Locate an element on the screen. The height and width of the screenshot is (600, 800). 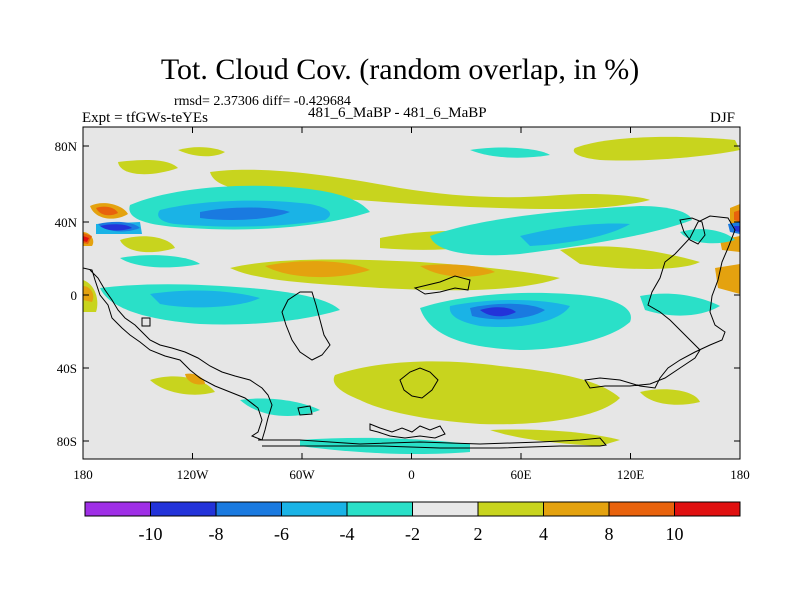
contour-neg8-neg6 is located at coordinates (245, 213).